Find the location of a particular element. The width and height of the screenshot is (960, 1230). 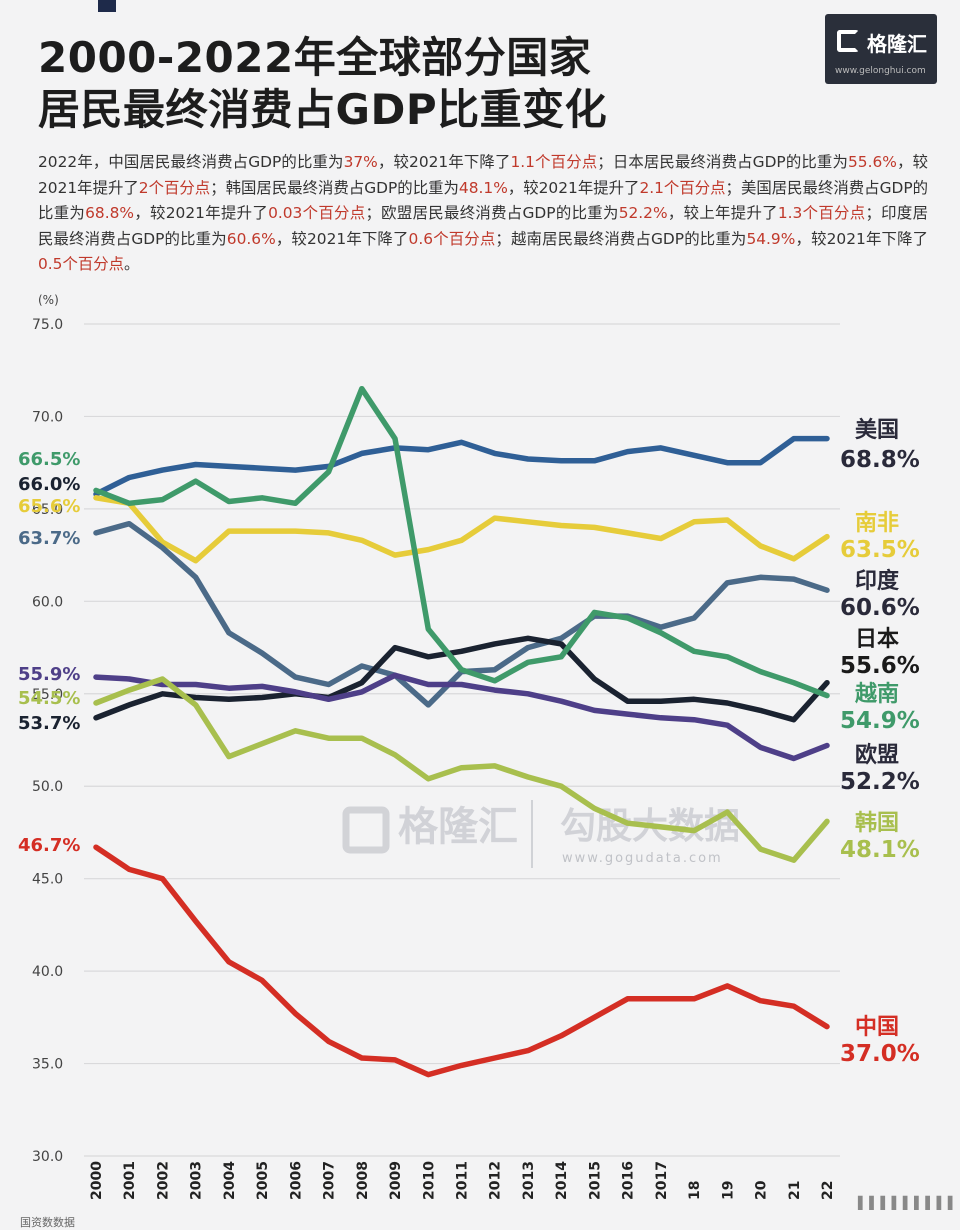

series-start-value: 66.0% is located at coordinates (49, 484).